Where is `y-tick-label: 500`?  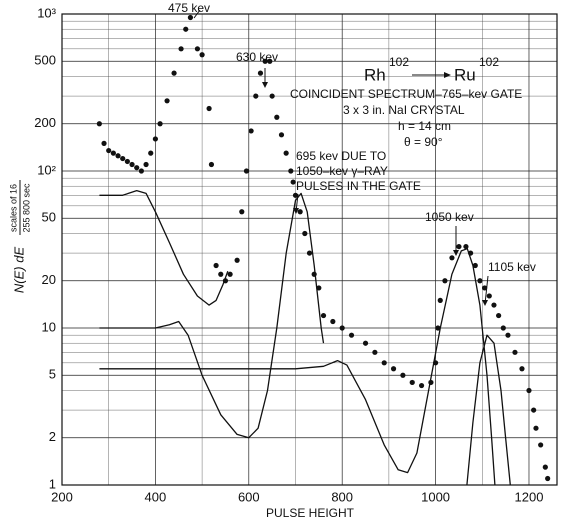
y-tick-label: 500 is located at coordinates (45, 60).